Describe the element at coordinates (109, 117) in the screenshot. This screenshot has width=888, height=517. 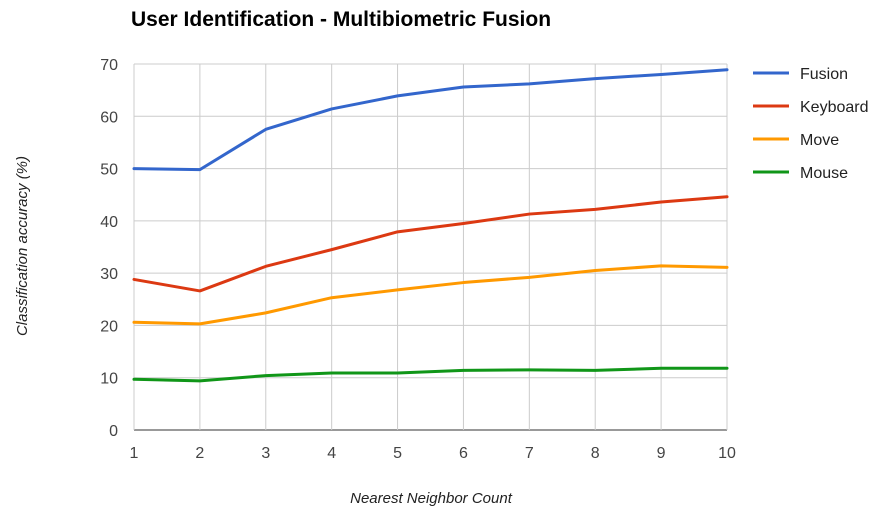
I see `y-tick-label: 60` at that location.